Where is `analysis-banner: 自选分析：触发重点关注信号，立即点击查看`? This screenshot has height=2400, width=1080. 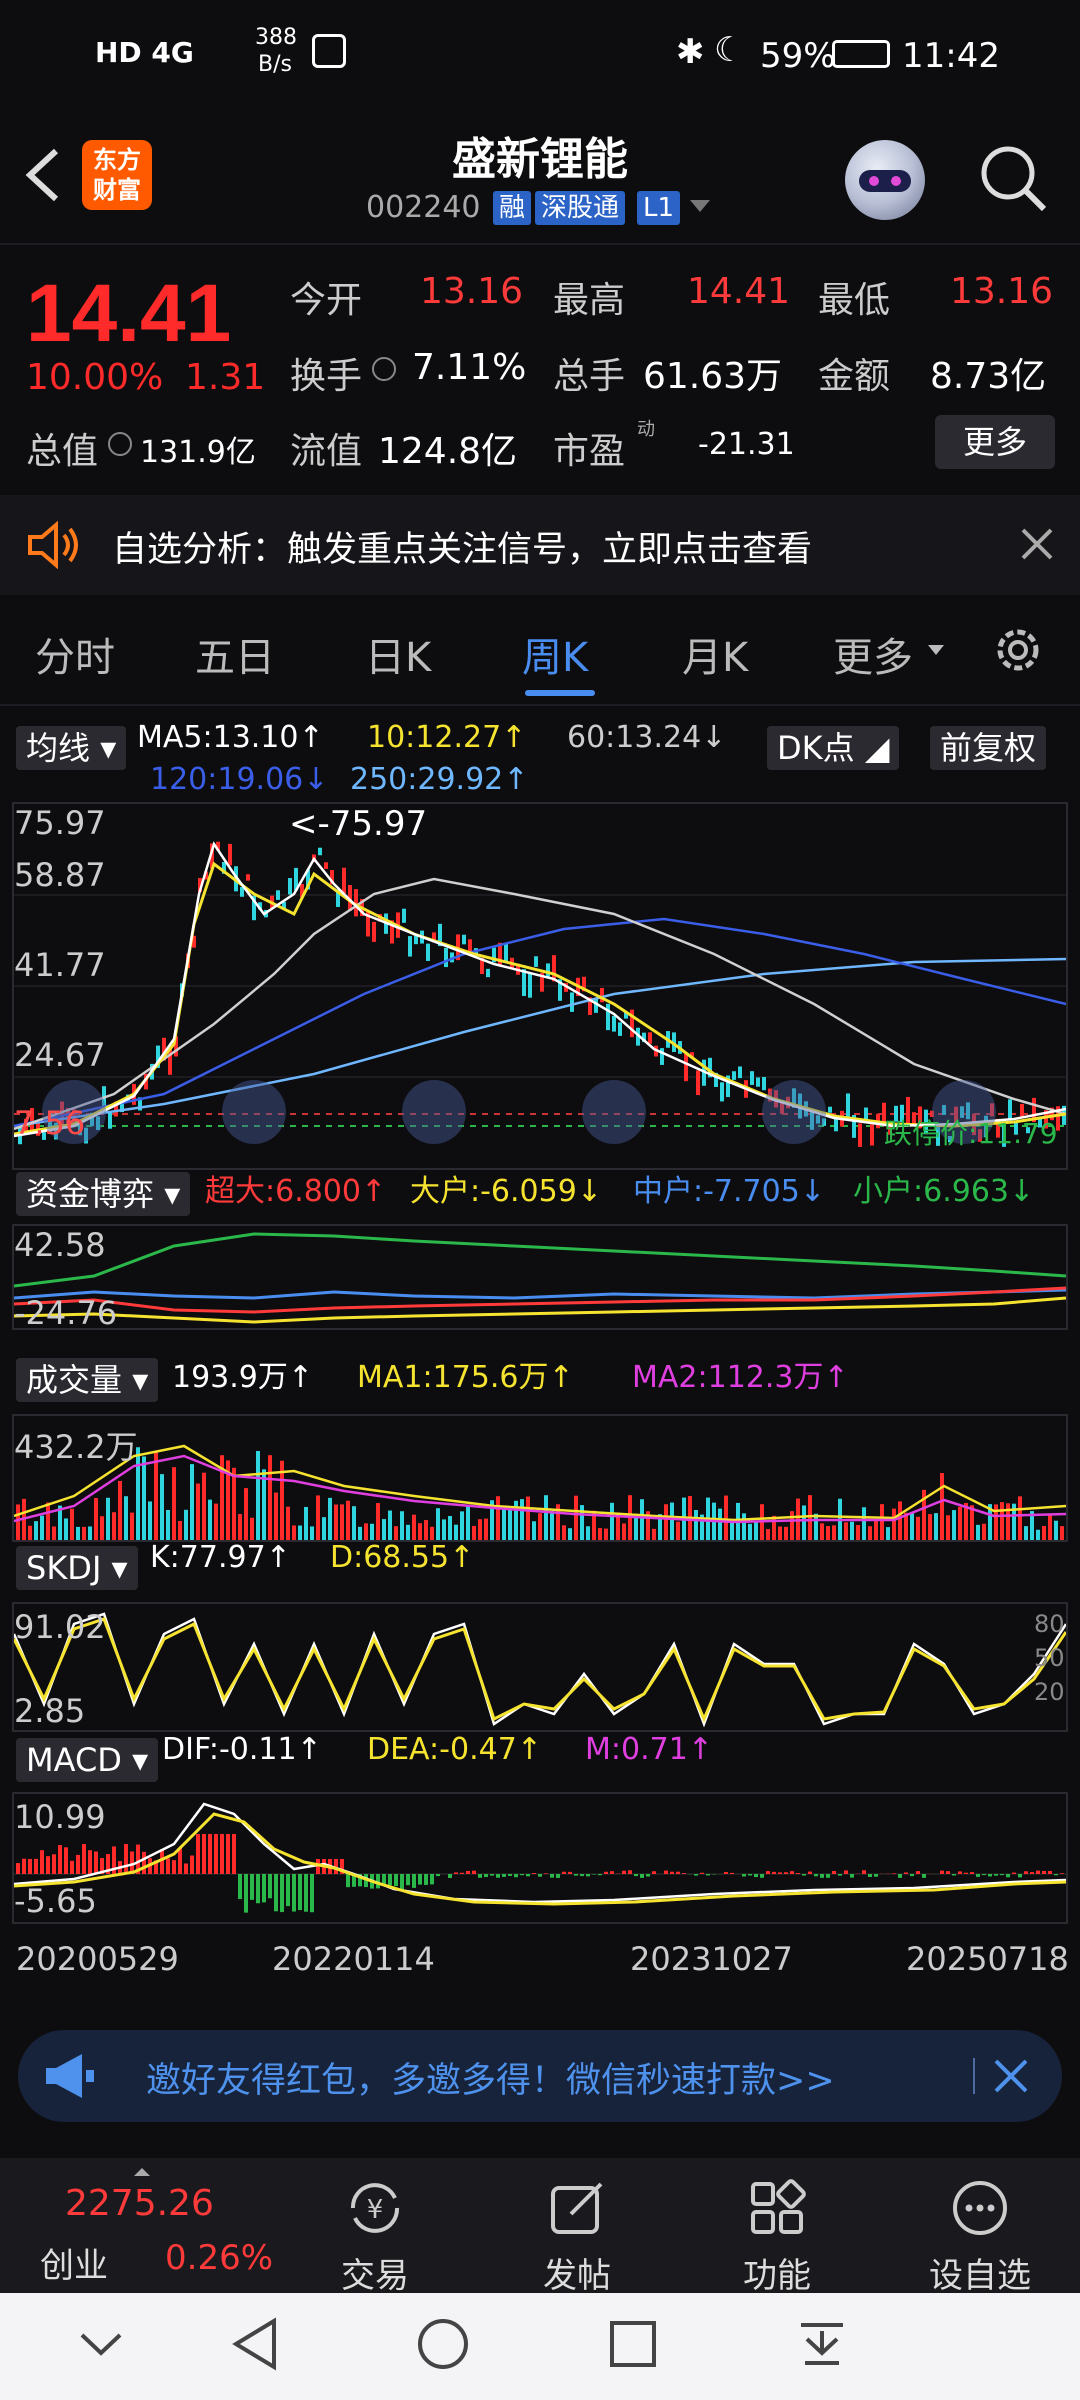
analysis-banner: 自选分析：触发重点关注信号，立即点击查看 is located at coordinates (540, 545).